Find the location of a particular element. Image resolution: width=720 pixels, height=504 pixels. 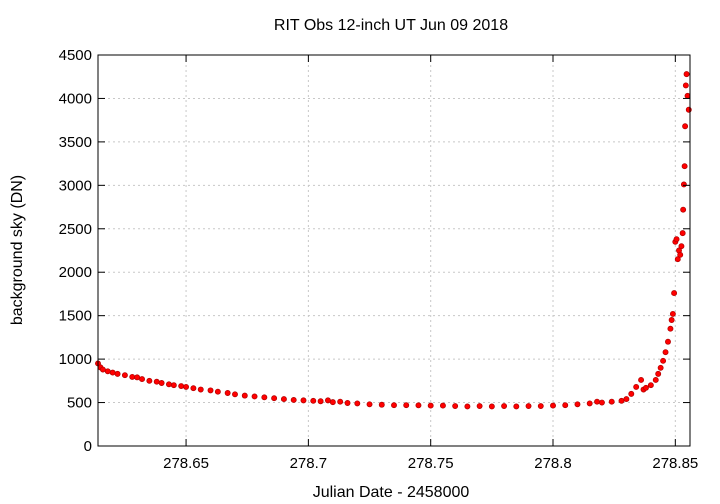

y-tick-label: 4500 is located at coordinates (75, 55).